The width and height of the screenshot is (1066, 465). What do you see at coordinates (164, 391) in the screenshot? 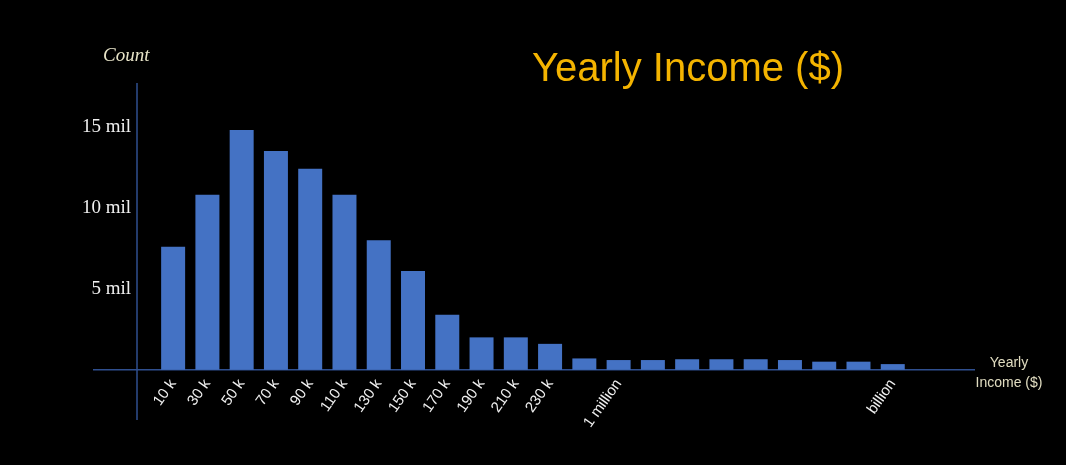
I see `x-tick-label: 10 k` at bounding box center [164, 391].